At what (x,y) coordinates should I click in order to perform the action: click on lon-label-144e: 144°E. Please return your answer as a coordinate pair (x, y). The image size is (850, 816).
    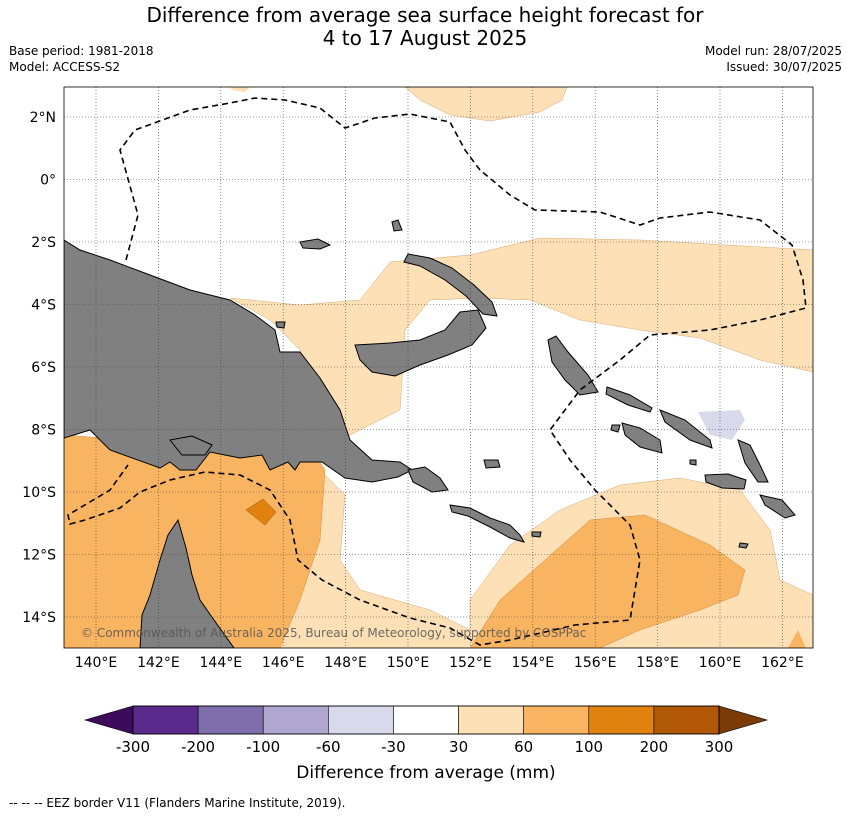
    Looking at the image, I should click on (221, 663).